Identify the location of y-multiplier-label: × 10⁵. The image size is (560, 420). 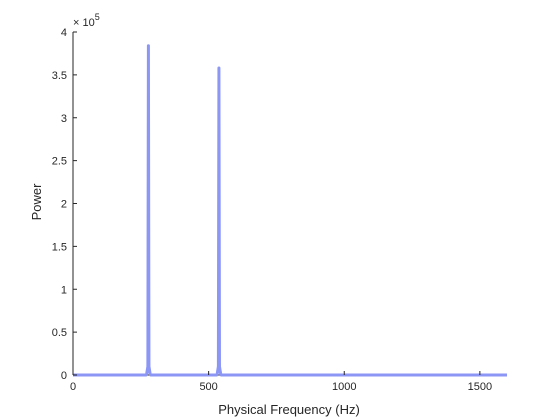
(86, 20).